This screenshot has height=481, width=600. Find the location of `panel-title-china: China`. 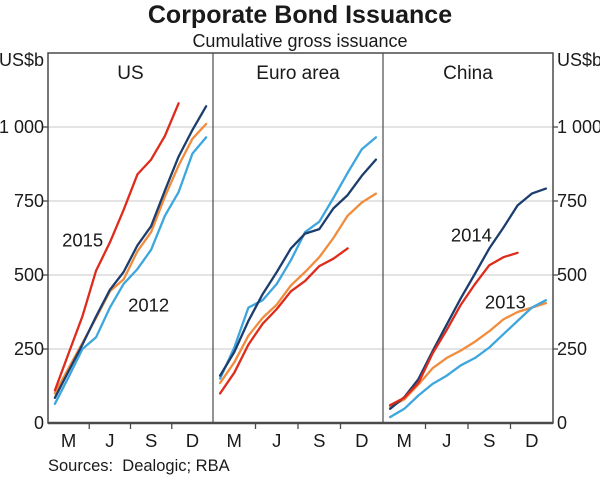

panel-title-china: China is located at coordinates (468, 73).